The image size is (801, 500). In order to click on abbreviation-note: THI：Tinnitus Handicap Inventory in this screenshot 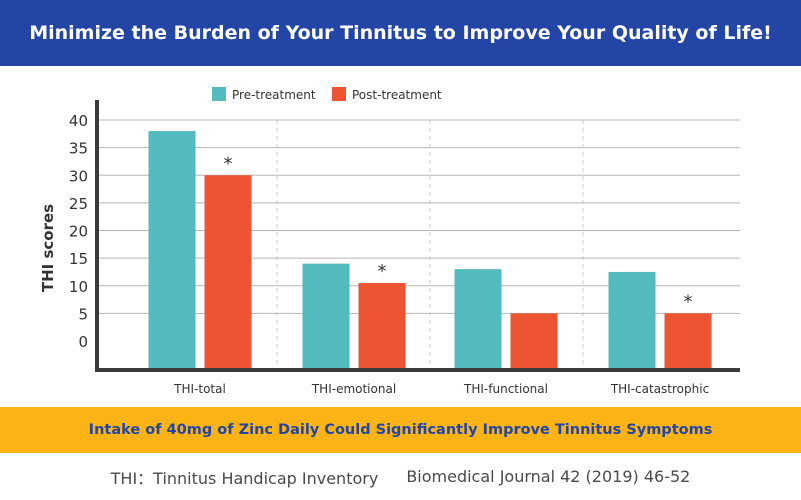, I will do `click(244, 478)`.